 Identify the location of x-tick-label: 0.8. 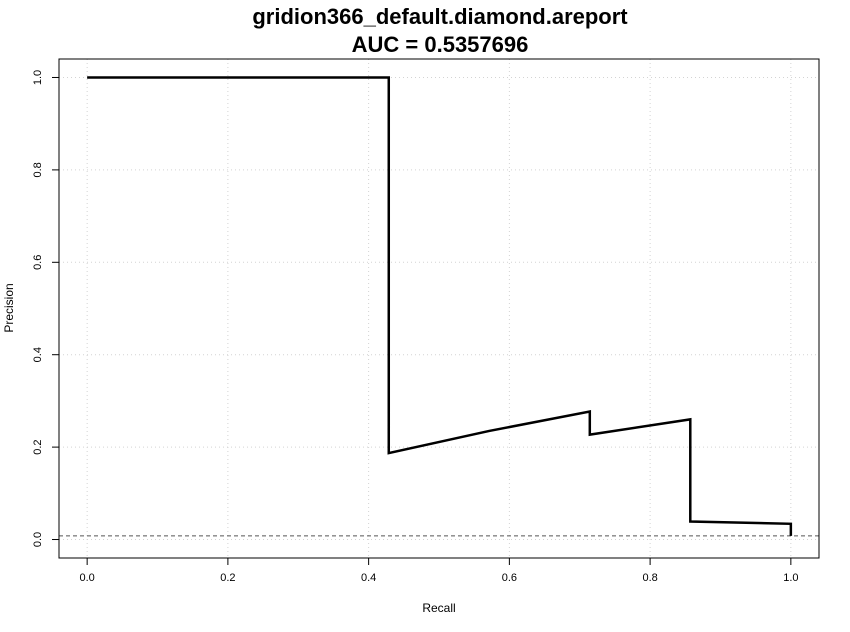
(649, 578).